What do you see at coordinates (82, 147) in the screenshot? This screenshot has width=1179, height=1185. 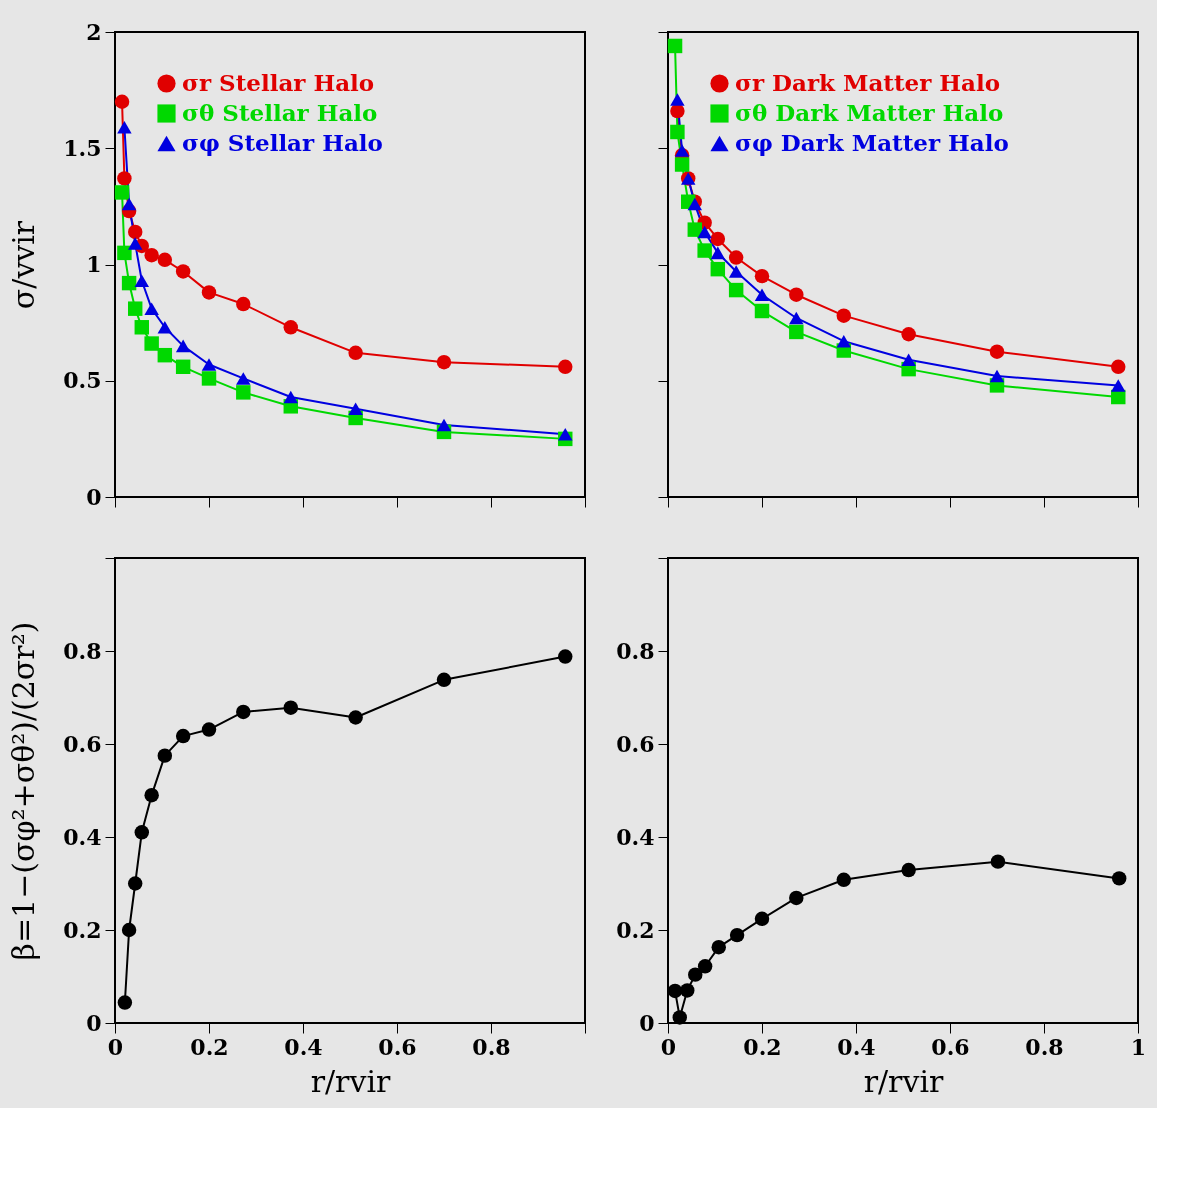 I see `y-tick-label: 1.5` at bounding box center [82, 147].